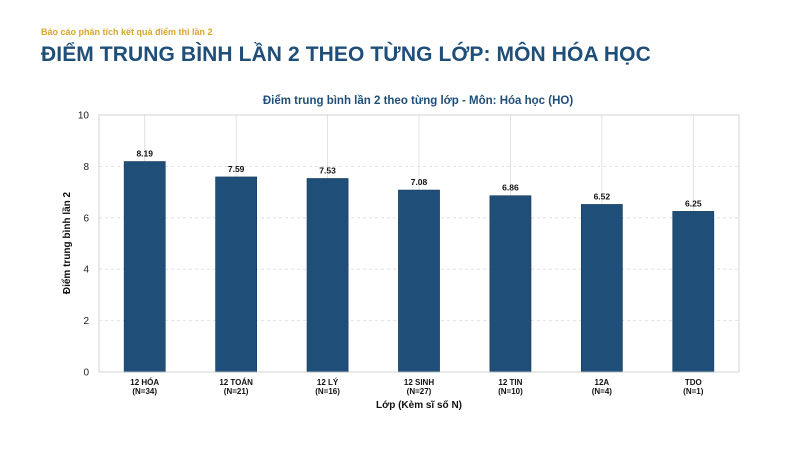  Describe the element at coordinates (602, 382) in the screenshot. I see `x-tick-label: 12A` at that location.